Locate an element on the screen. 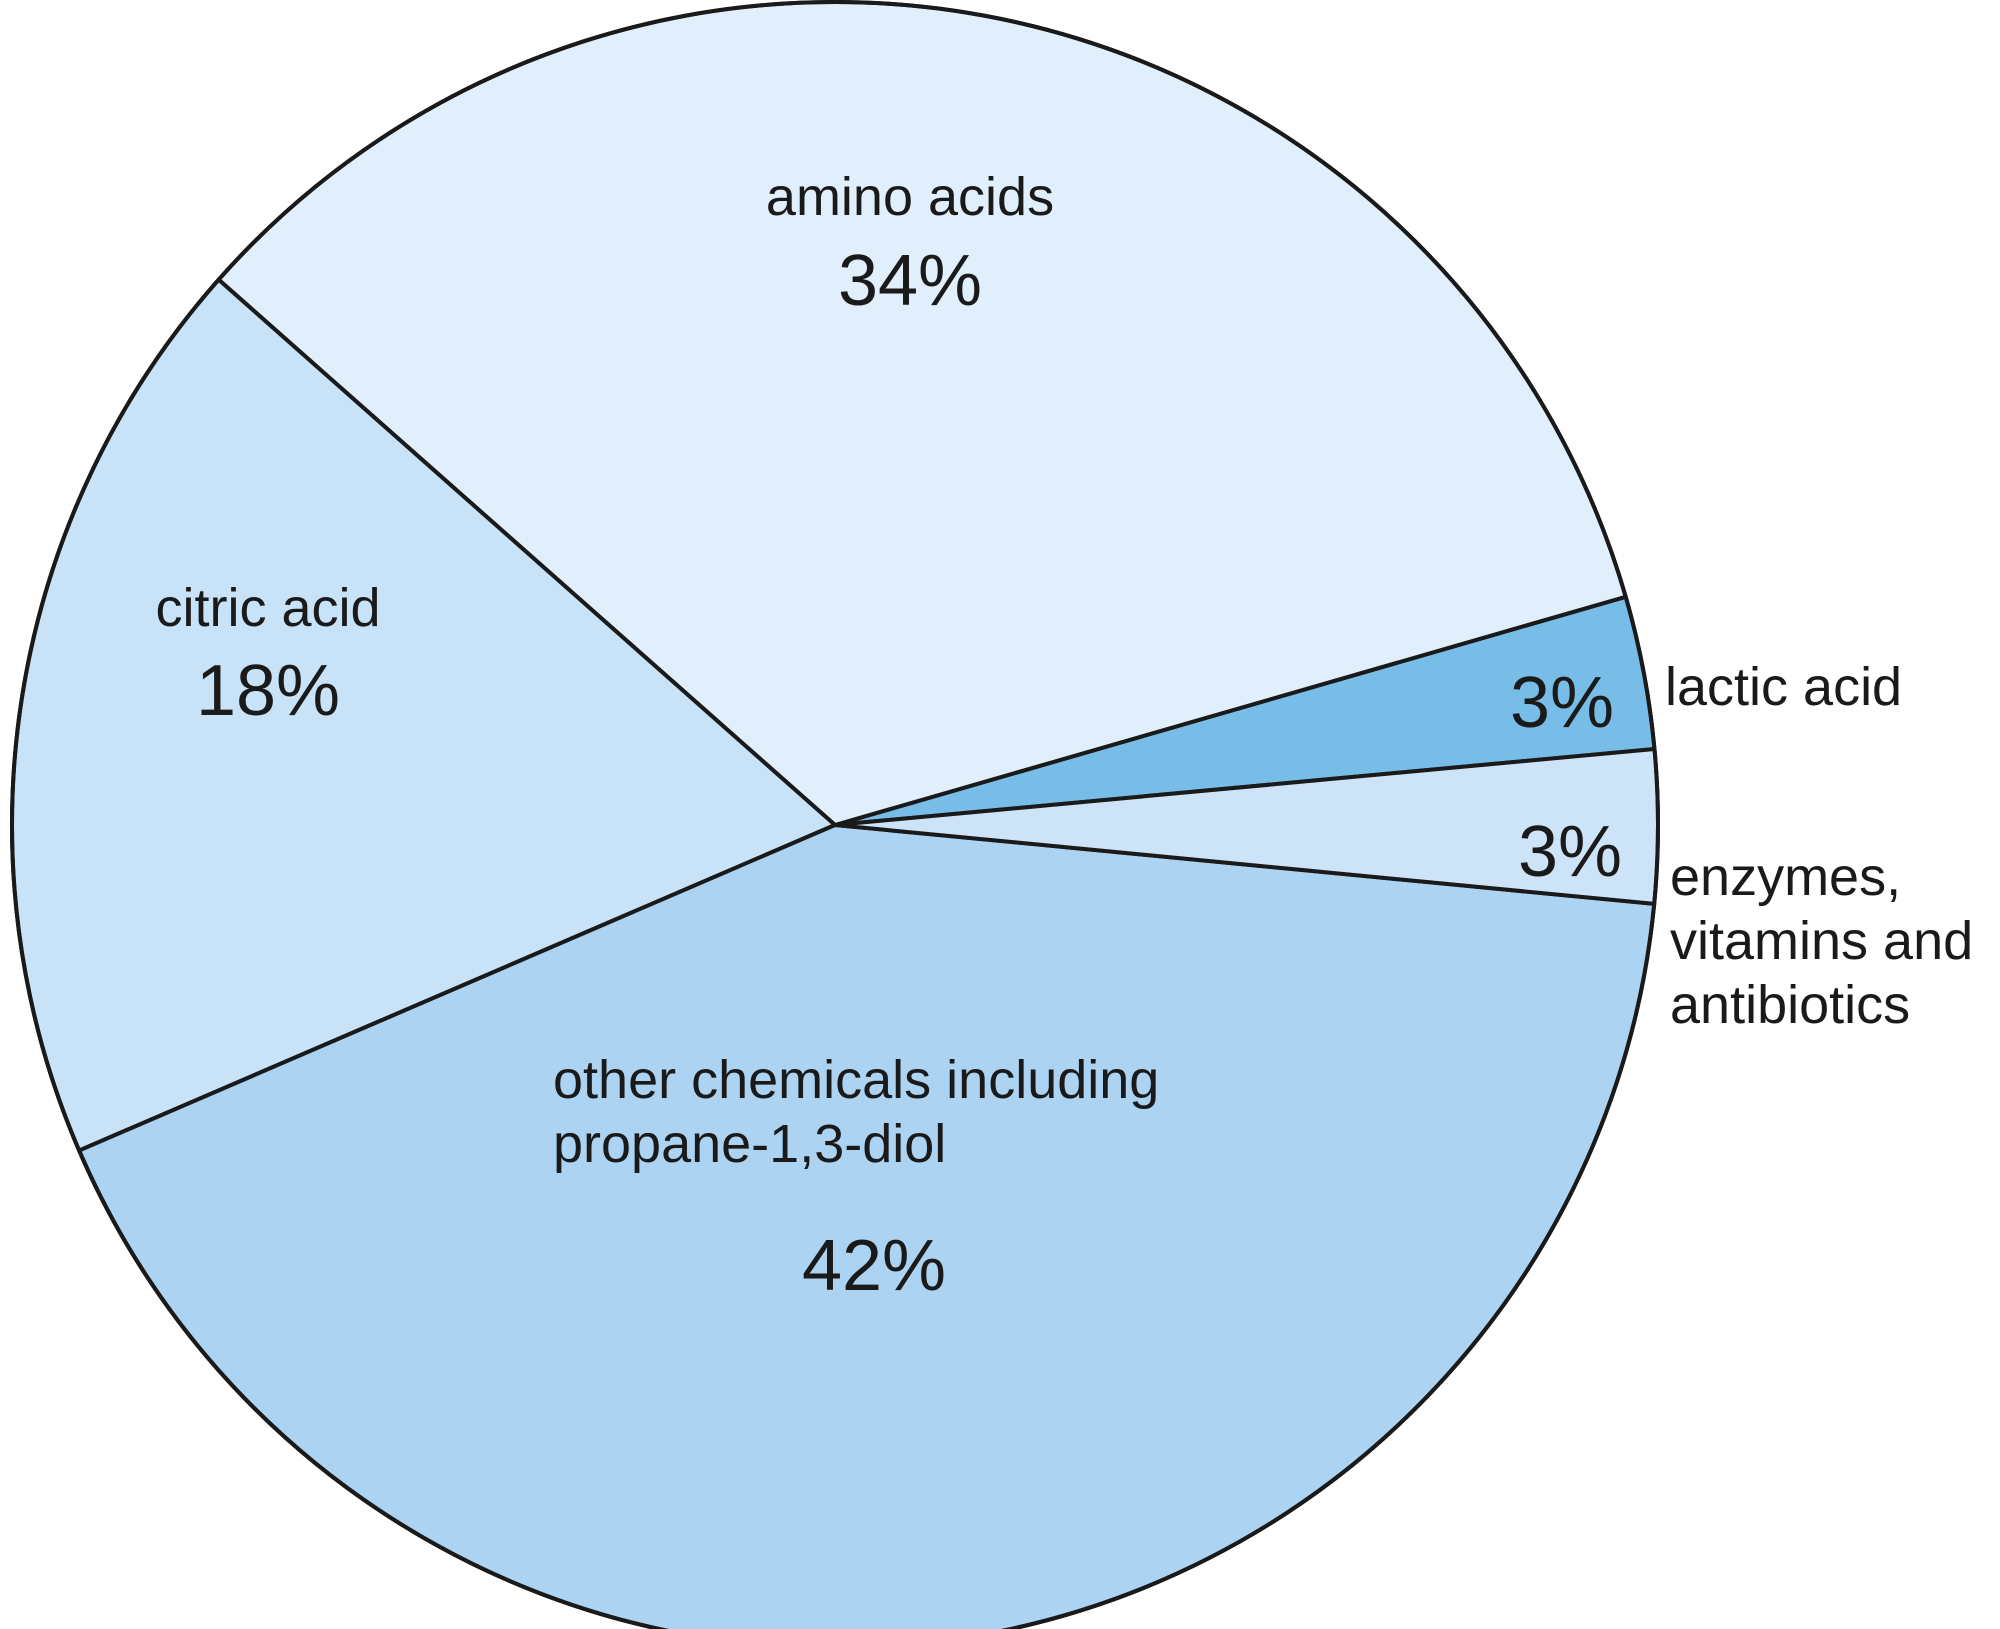  slice-label-amino-acids: amino acids is located at coordinates (910, 197).